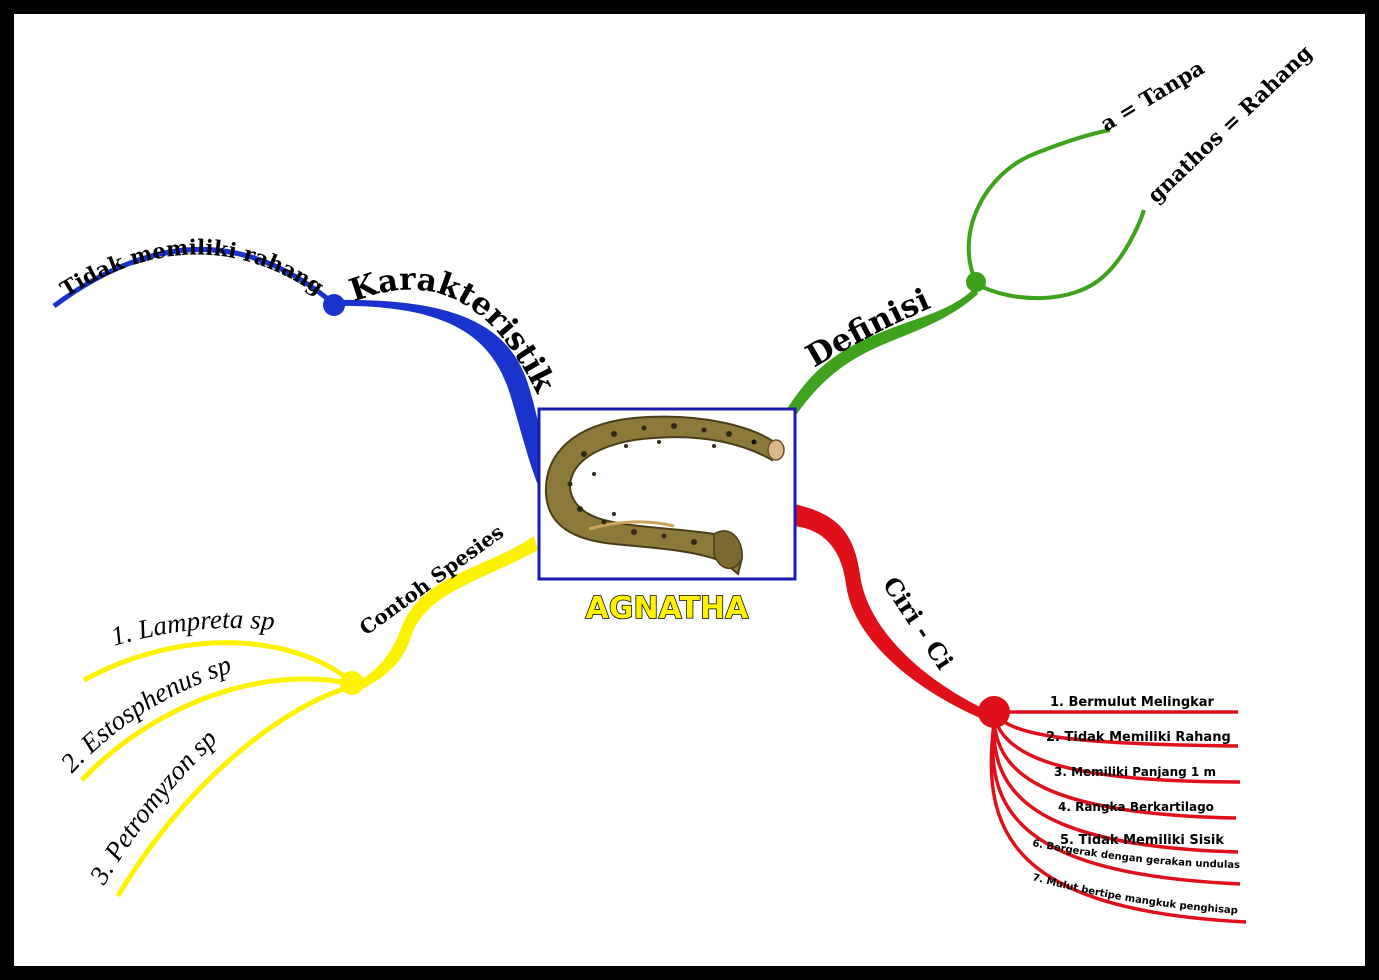  What do you see at coordinates (1136, 807) in the screenshot?
I see `ciri-item-4: 4. Rangka Berkartilago` at bounding box center [1136, 807].